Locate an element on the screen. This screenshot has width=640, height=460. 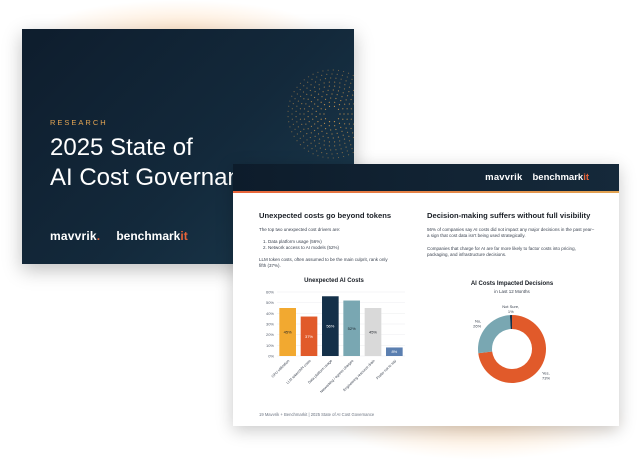
y-tick-label: 50% is located at coordinates (270, 302).